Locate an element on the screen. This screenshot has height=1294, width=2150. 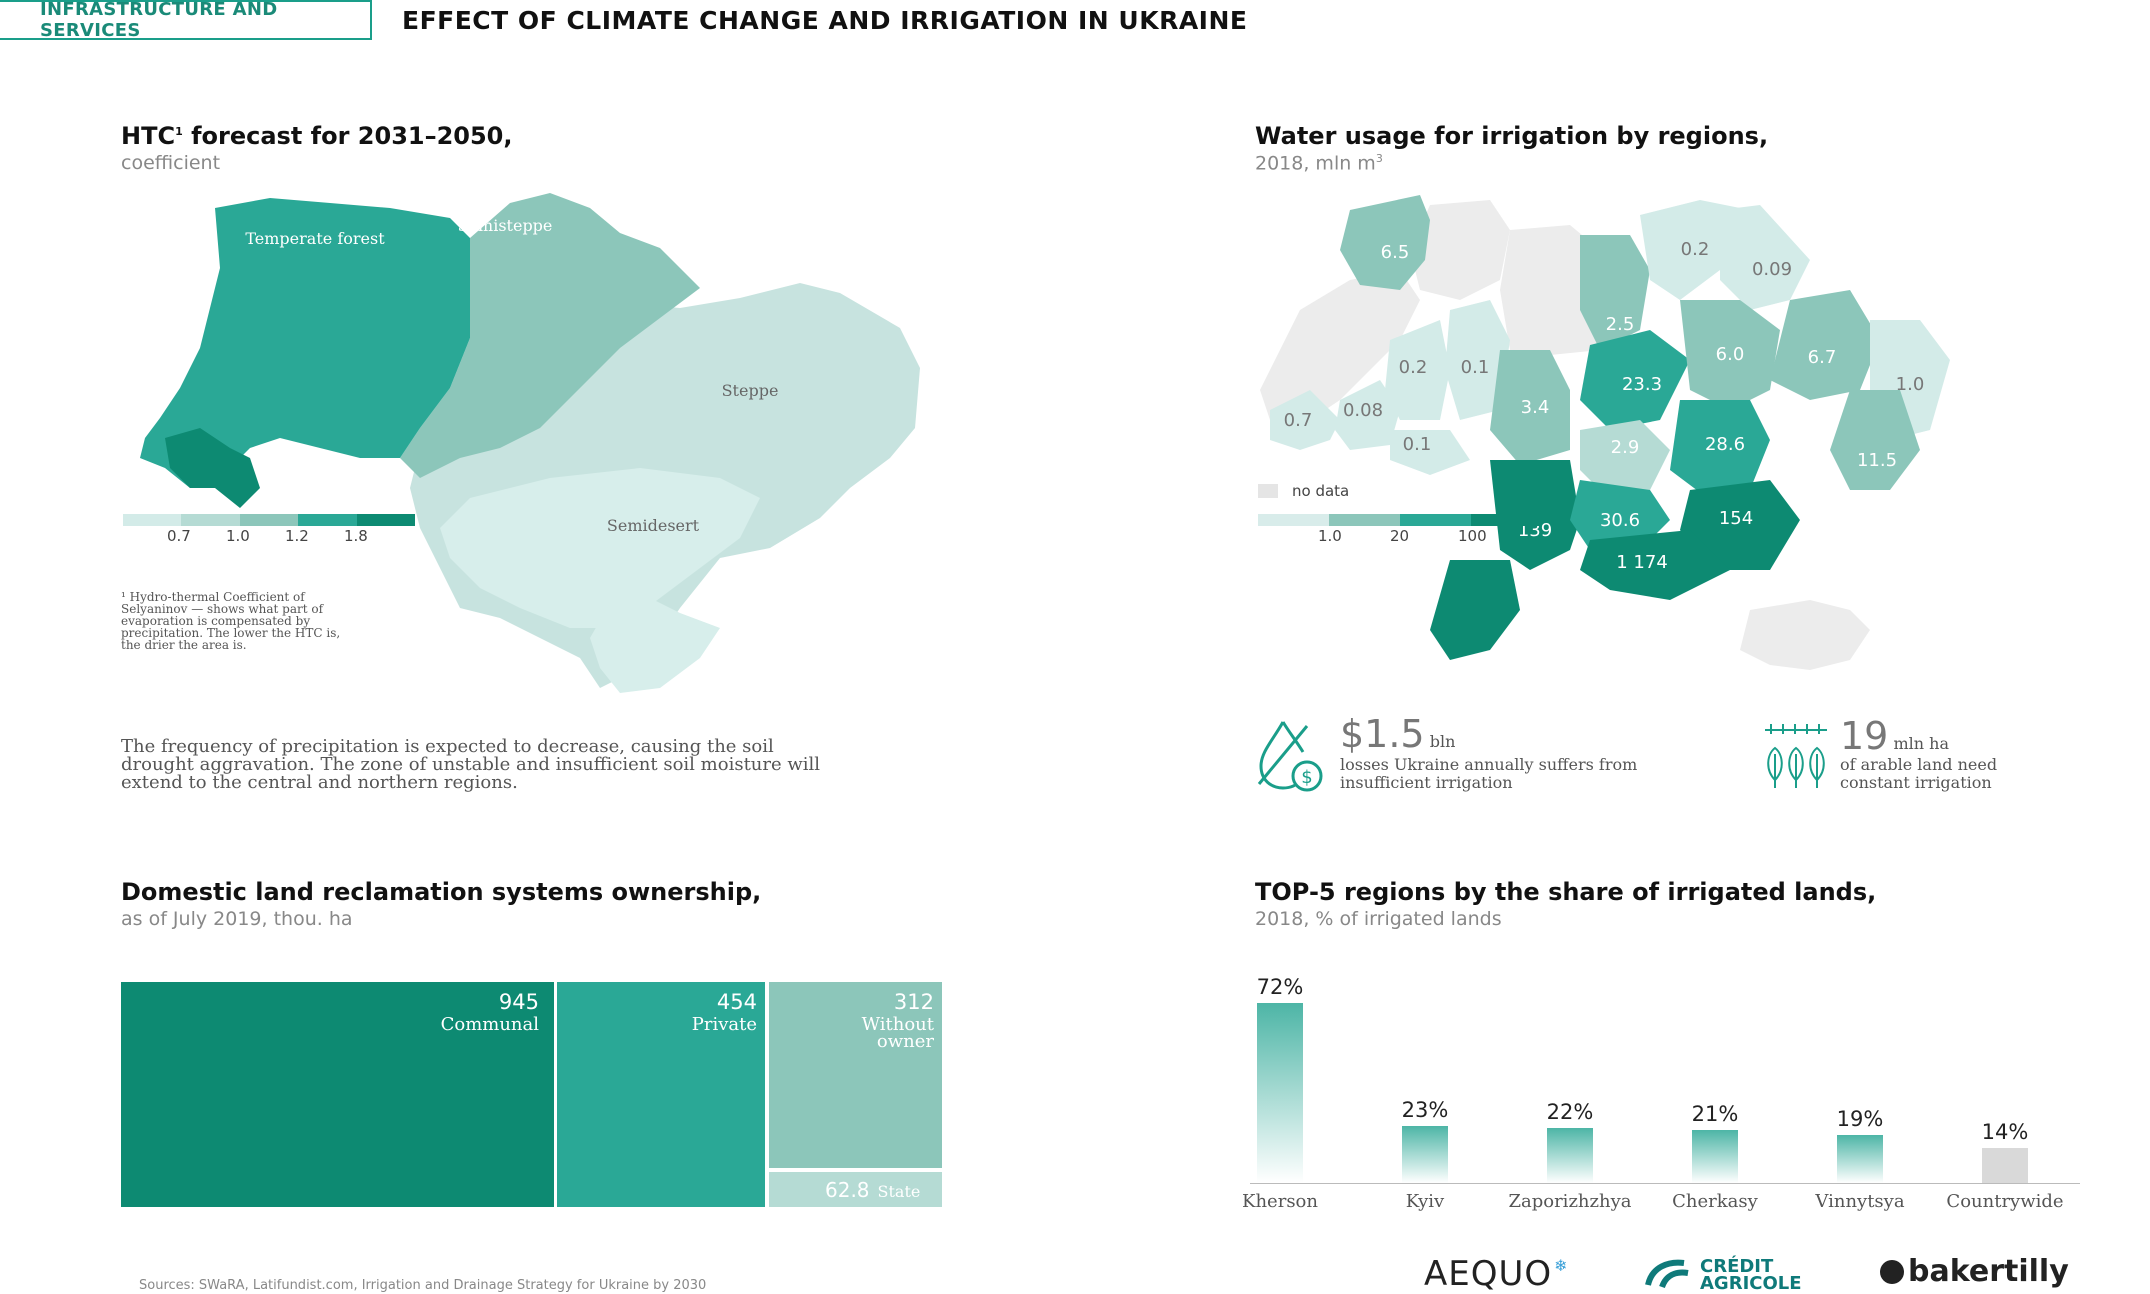
region-value: 2.5 is located at coordinates (1620, 324).